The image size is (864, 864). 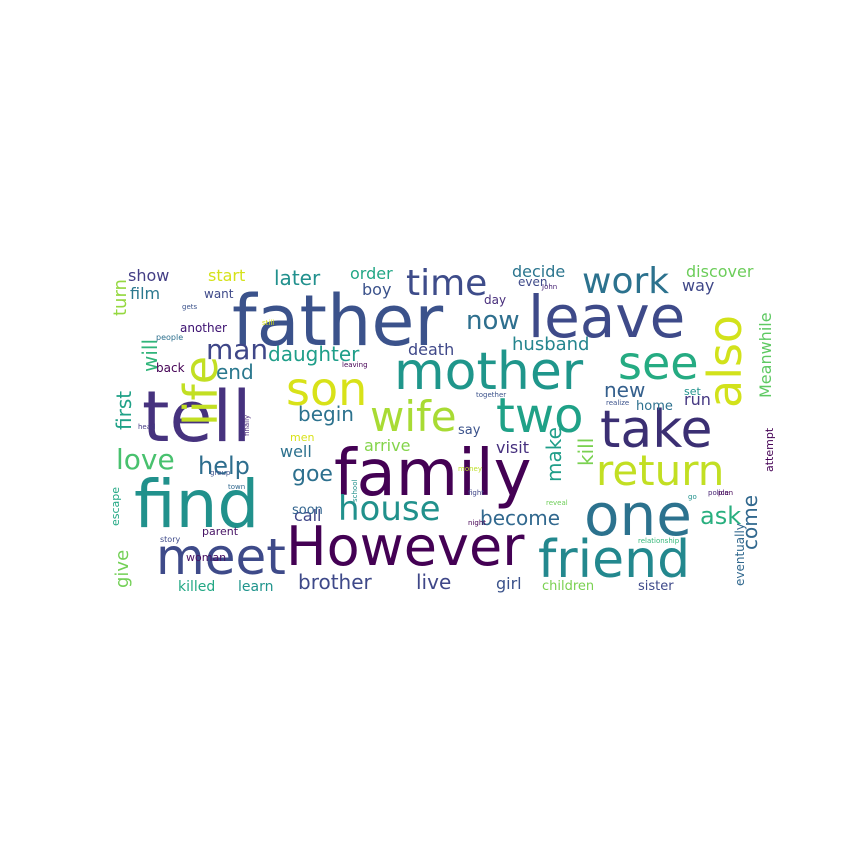 What do you see at coordinates (405, 546) in the screenshot?
I see `word: However` at bounding box center [405, 546].